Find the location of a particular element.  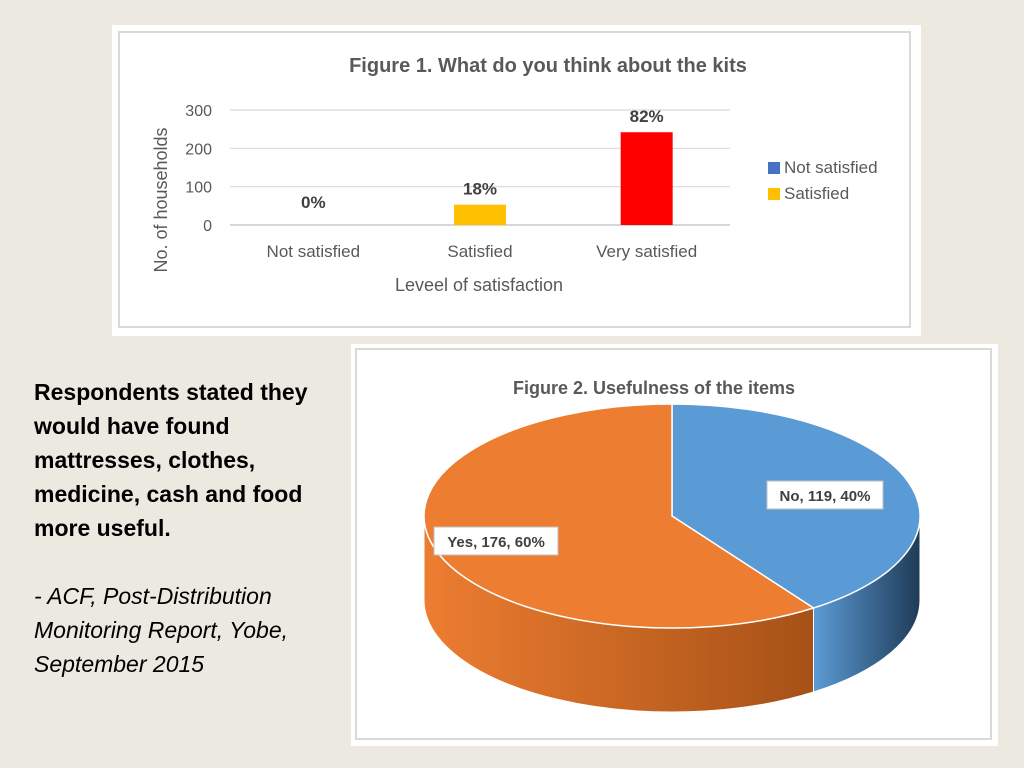

legend-label: Not satisfied is located at coordinates (831, 167).